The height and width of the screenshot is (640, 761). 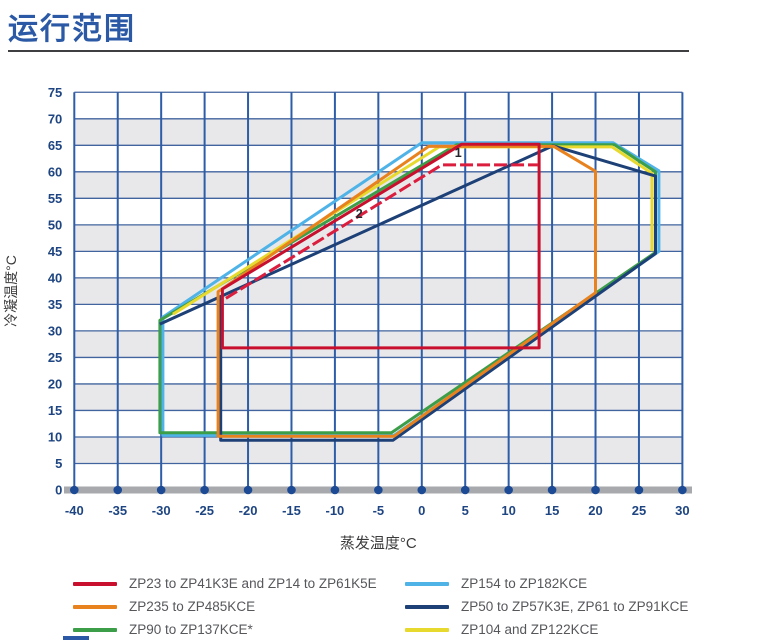 What do you see at coordinates (55, 92) in the screenshot?
I see `y-tick-label: 75` at bounding box center [55, 92].